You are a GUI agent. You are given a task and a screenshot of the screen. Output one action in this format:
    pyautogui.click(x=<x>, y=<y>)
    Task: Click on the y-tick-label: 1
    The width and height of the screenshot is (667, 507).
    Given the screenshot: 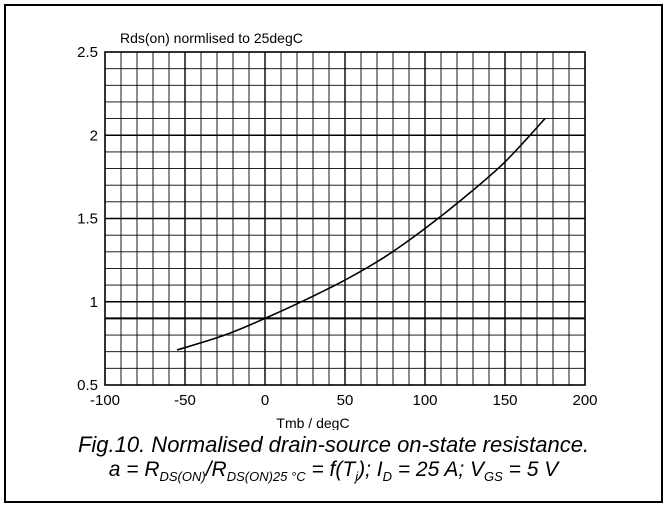 What is the action you would take?
    pyautogui.click(x=94, y=302)
    